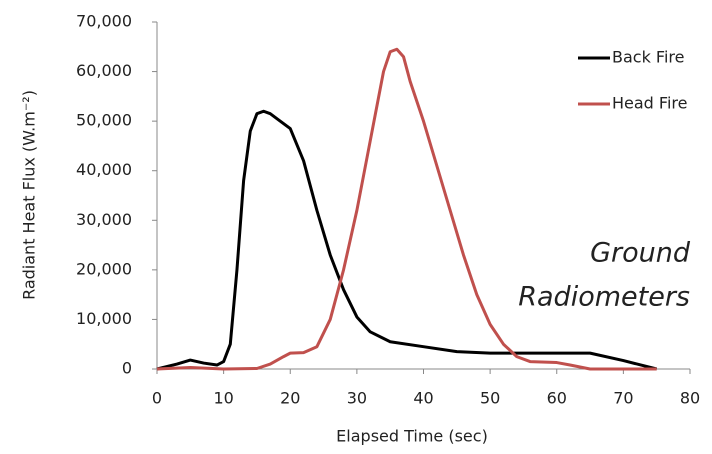 The height and width of the screenshot is (454, 712). I want to click on x-tick-label: 0, so click(157, 398).